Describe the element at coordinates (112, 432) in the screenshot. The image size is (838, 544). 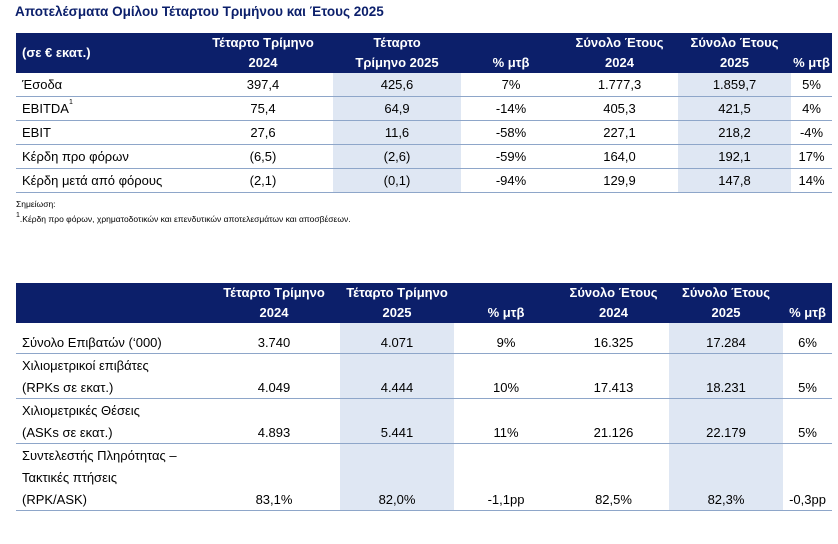
I see `row-label: (ASKs σε εκατ.)` at that location.